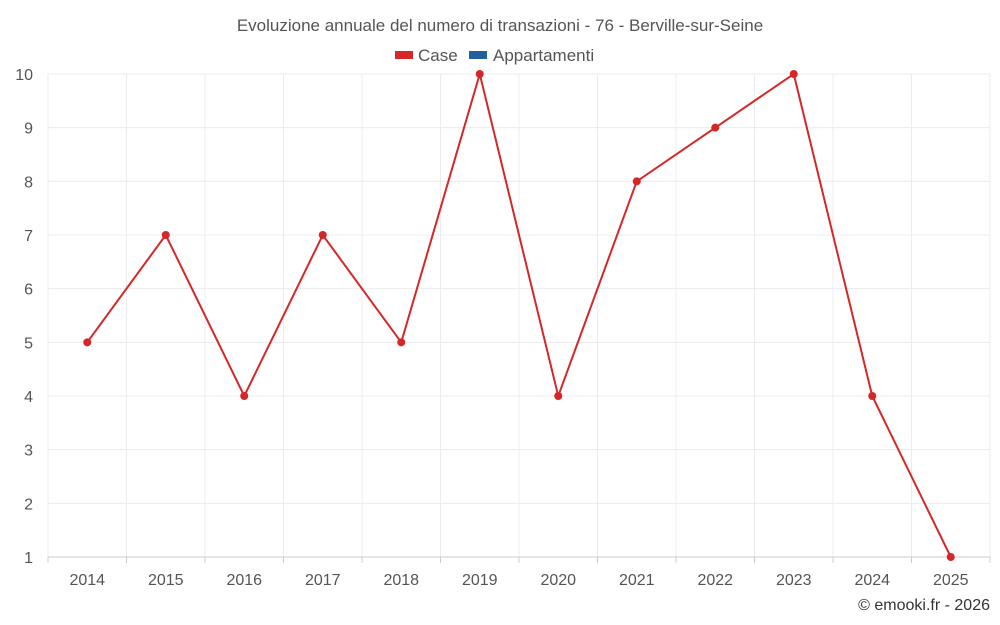  Describe the element at coordinates (24, 317) in the screenshot. I see `y-tick-labels: 1 2 3 4 5 6 7 8 9 10` at that location.